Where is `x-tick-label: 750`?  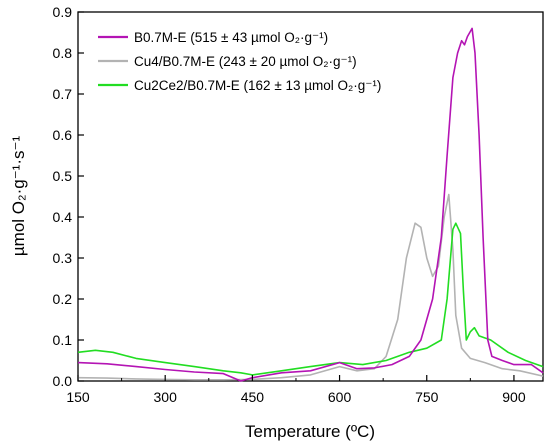 x-tick-label: 750 is located at coordinates (427, 397).